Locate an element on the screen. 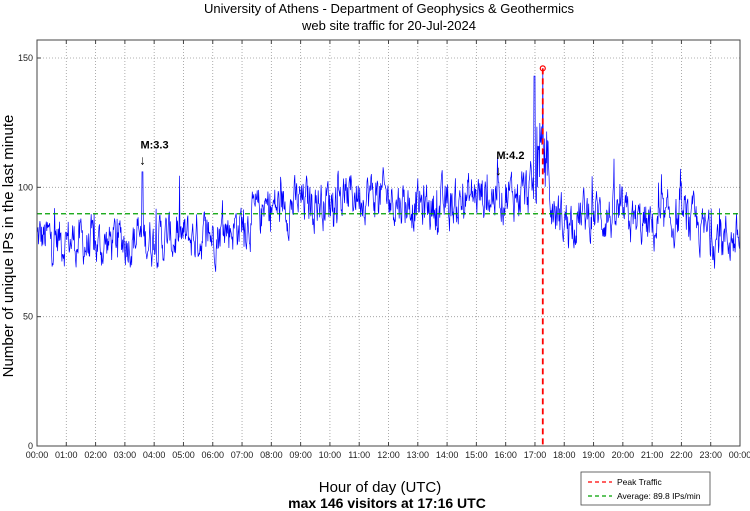 This screenshot has height=511, width=750. x-tick-label: 22:00 is located at coordinates (681, 455).